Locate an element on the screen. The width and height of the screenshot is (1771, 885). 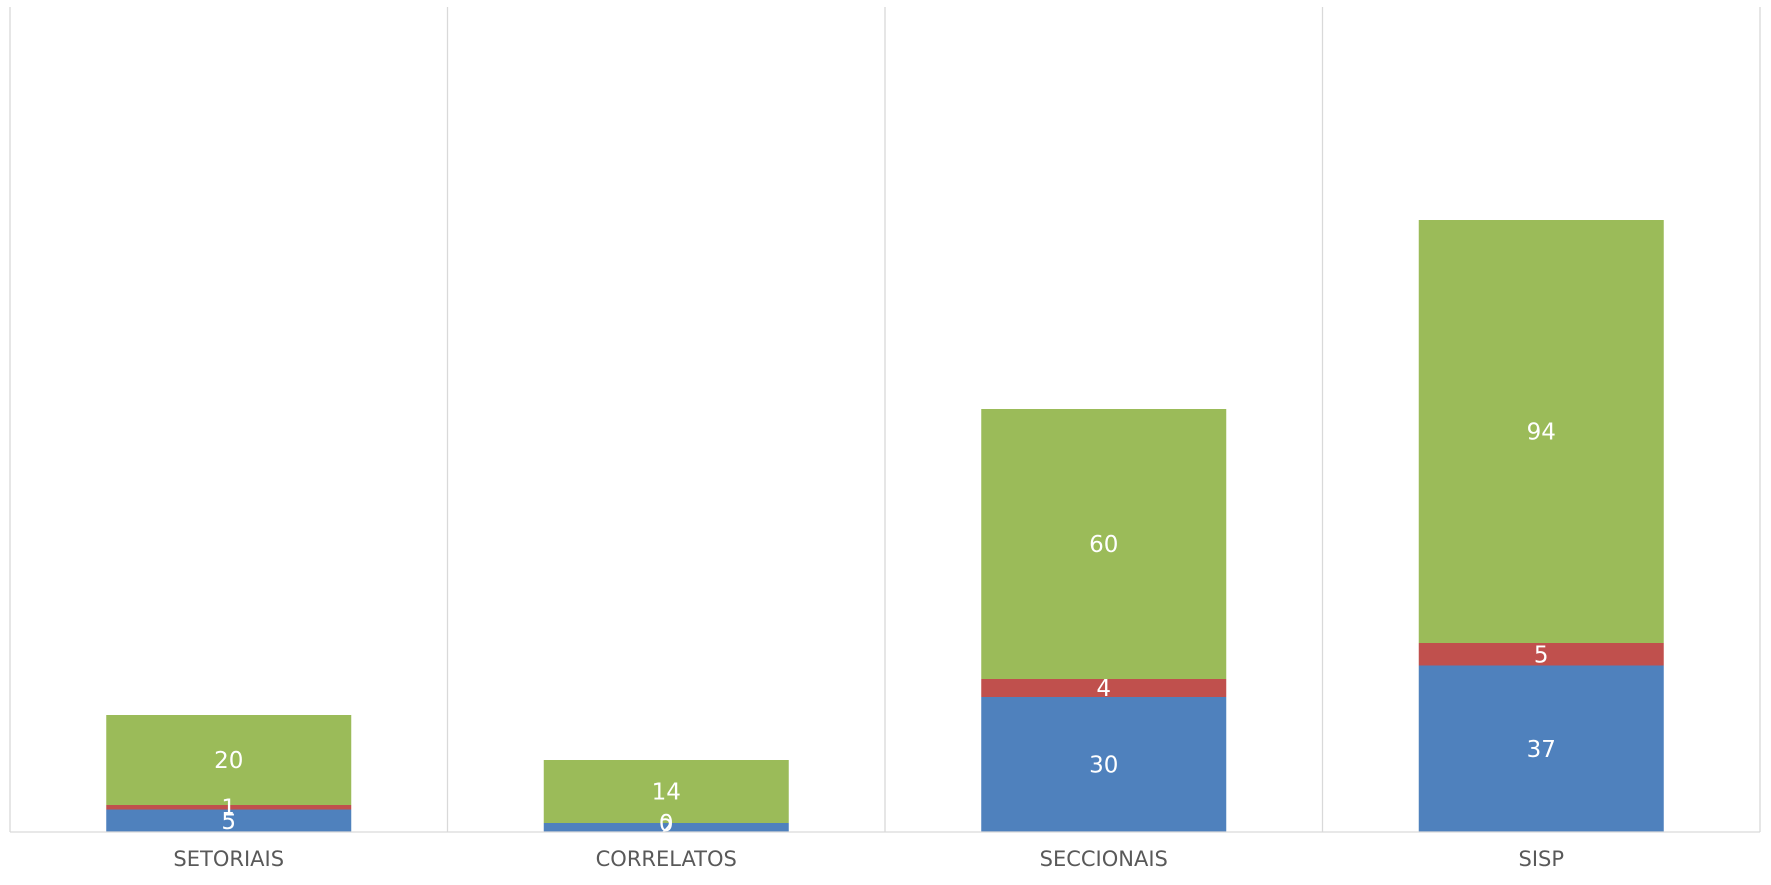
data-label-seccionais-1: 30 is located at coordinates (1103, 766).